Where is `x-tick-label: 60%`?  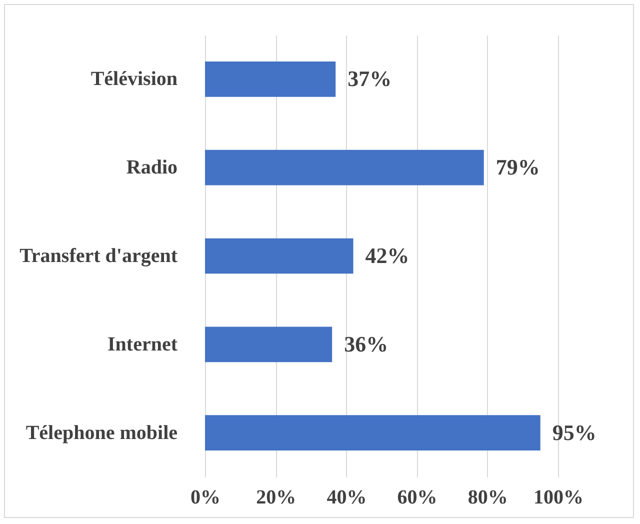 x-tick-label: 60% is located at coordinates (417, 497).